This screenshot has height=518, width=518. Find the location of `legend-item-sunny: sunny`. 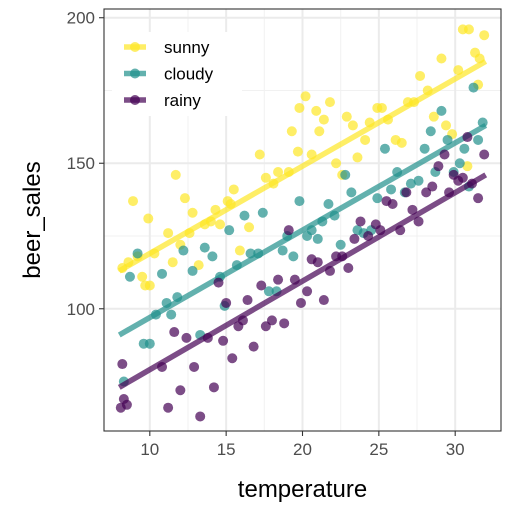

legend-item-sunny: sunny is located at coordinates (167, 47).